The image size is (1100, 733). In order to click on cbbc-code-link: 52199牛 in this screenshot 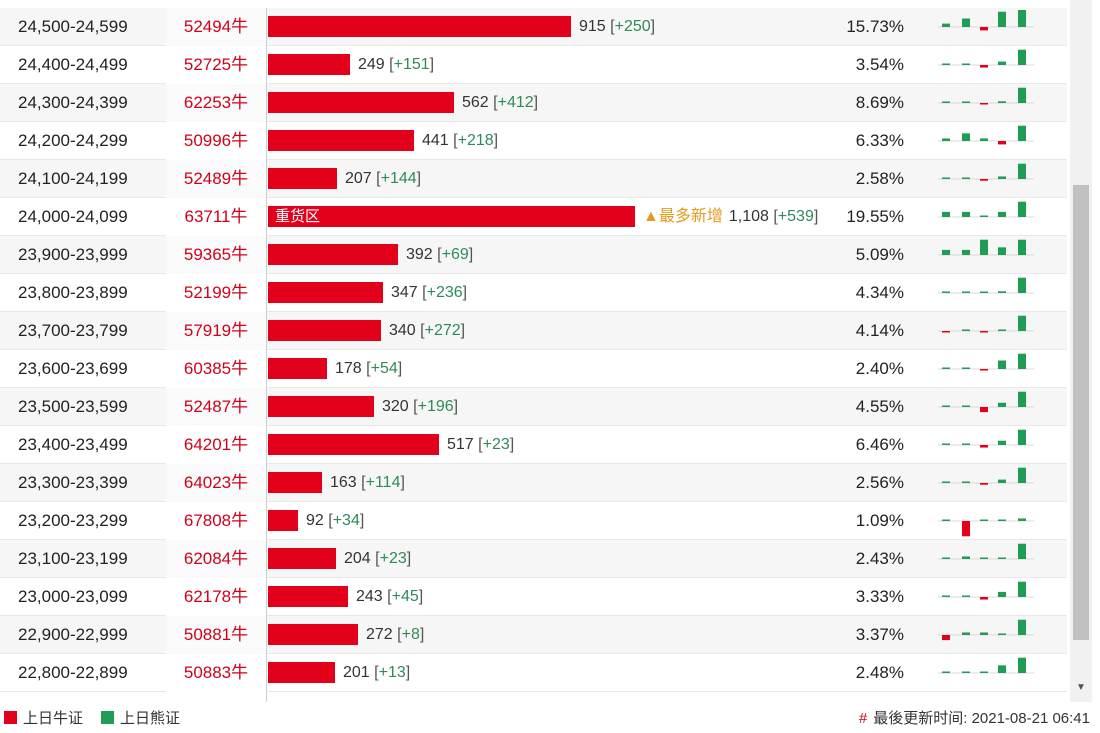, I will do `click(216, 293)`.